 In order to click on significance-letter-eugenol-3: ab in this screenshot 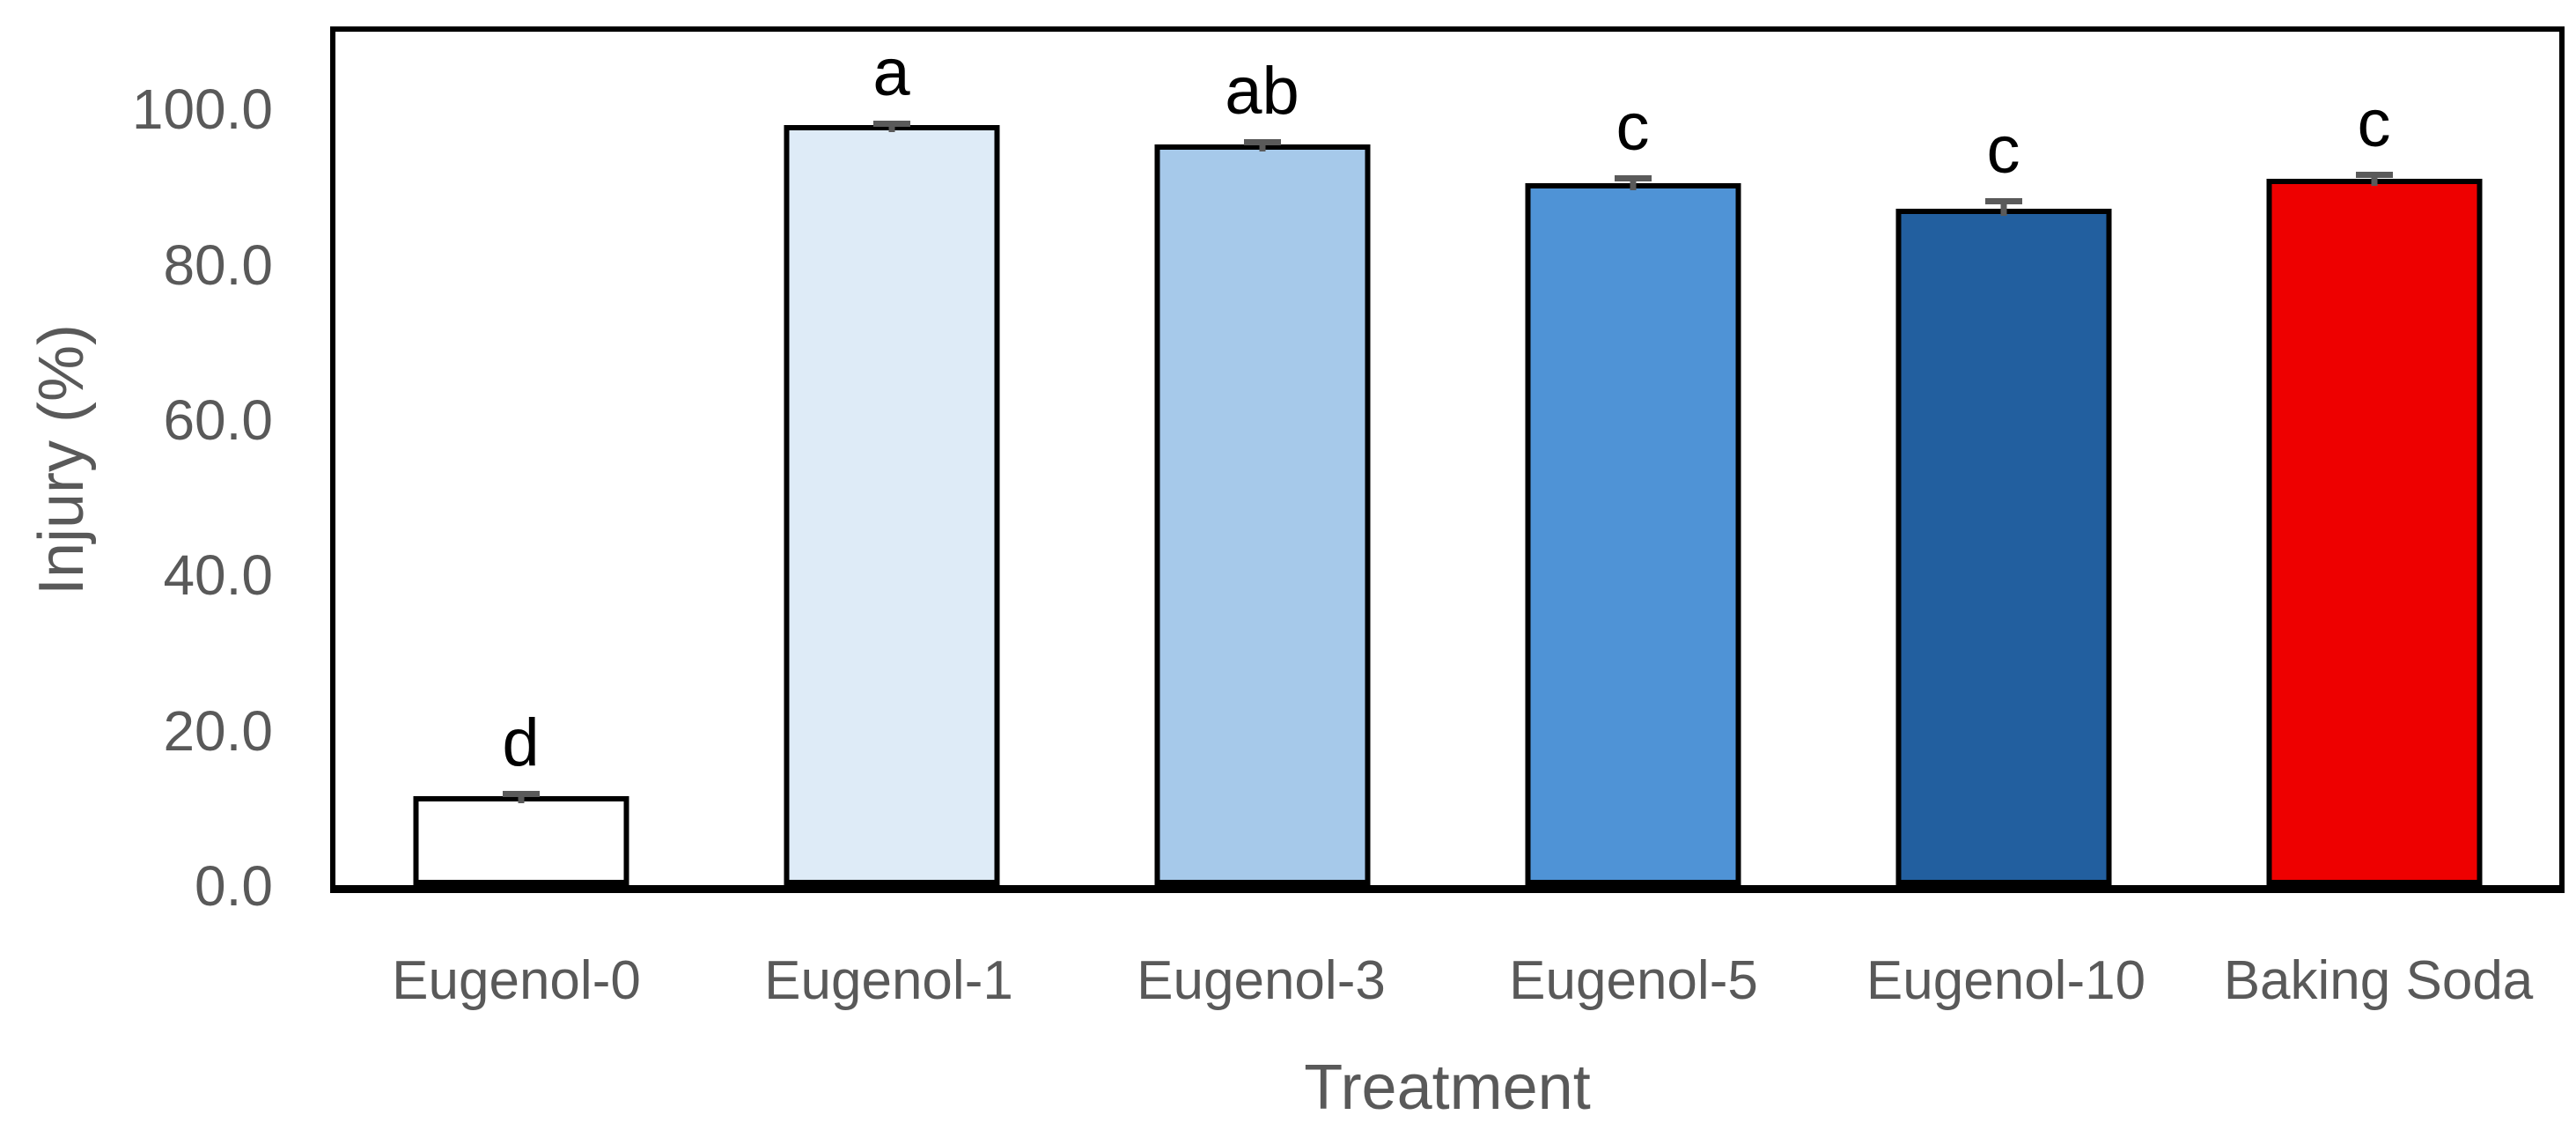, I will do `click(1262, 91)`.